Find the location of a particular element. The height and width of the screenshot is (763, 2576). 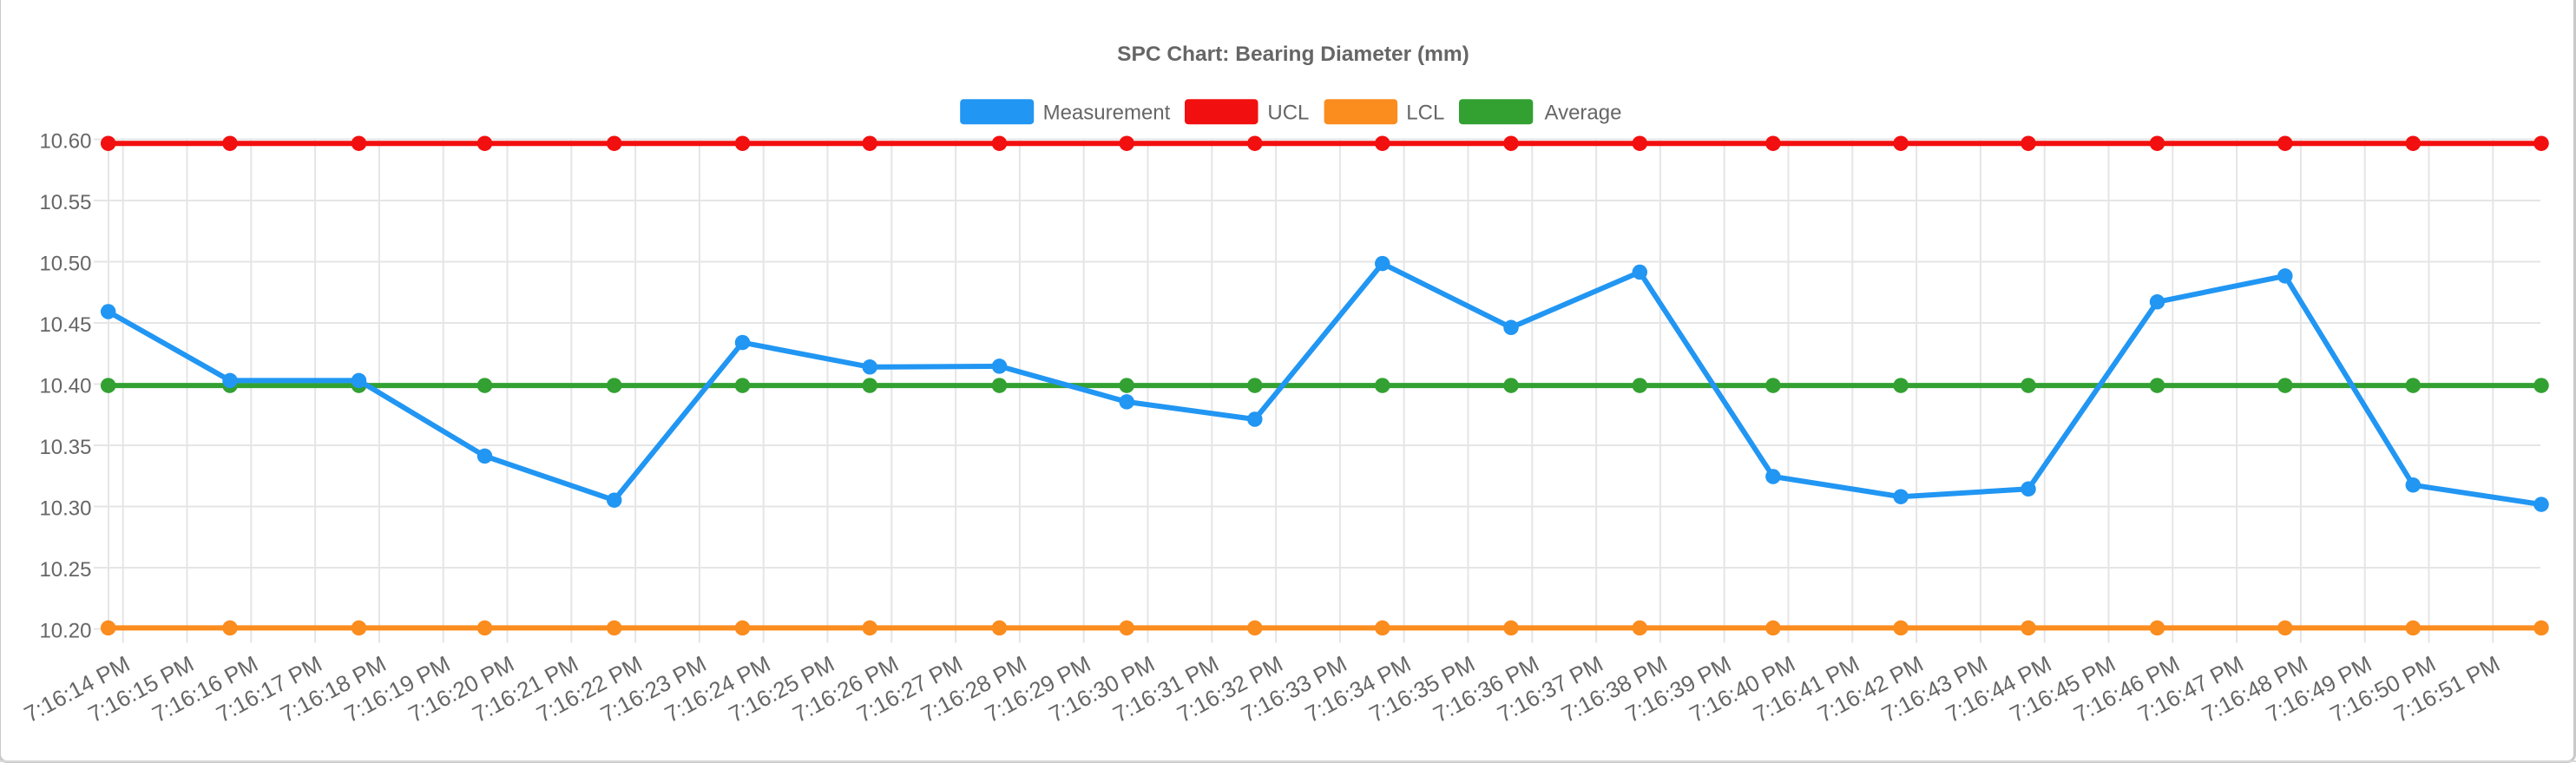

svg-text: 10.55 is located at coordinates (65, 202).